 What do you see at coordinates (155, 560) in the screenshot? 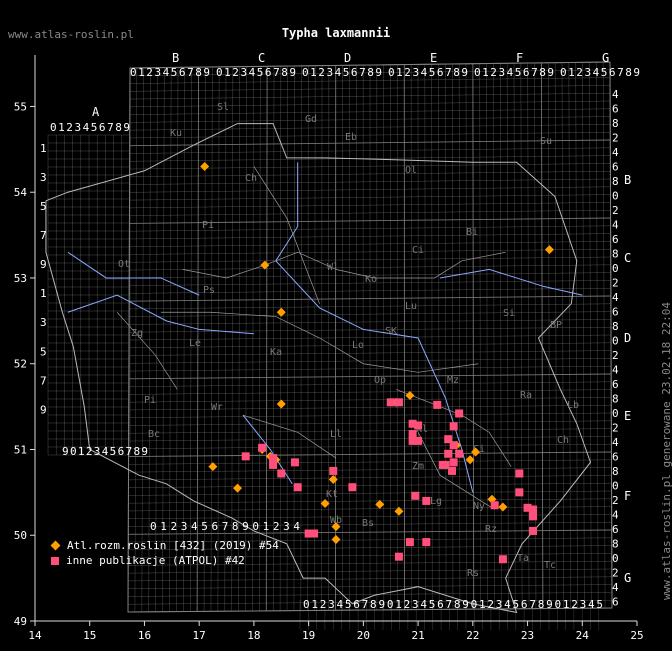
I see `legend-atpol-label: inne publikacje (ATPOL) #42` at bounding box center [155, 560].